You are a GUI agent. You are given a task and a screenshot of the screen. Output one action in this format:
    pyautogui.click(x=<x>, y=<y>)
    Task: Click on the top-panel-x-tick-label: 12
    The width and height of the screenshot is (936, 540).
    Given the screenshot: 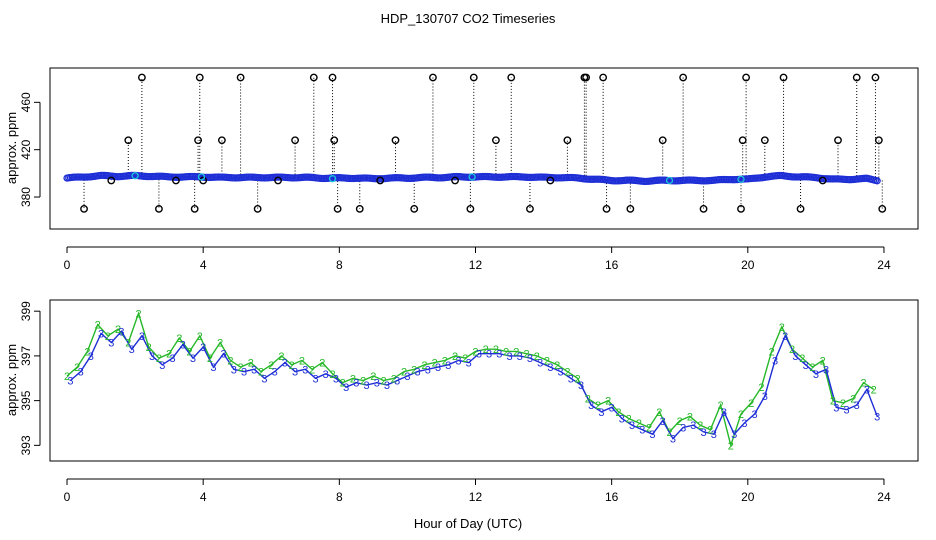 What is the action you would take?
    pyautogui.click(x=476, y=265)
    